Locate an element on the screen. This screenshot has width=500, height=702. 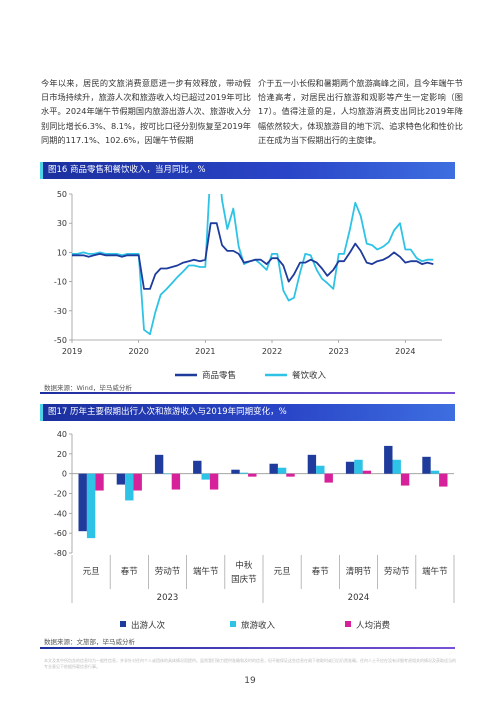
group-label: 2023 is located at coordinates (168, 598).